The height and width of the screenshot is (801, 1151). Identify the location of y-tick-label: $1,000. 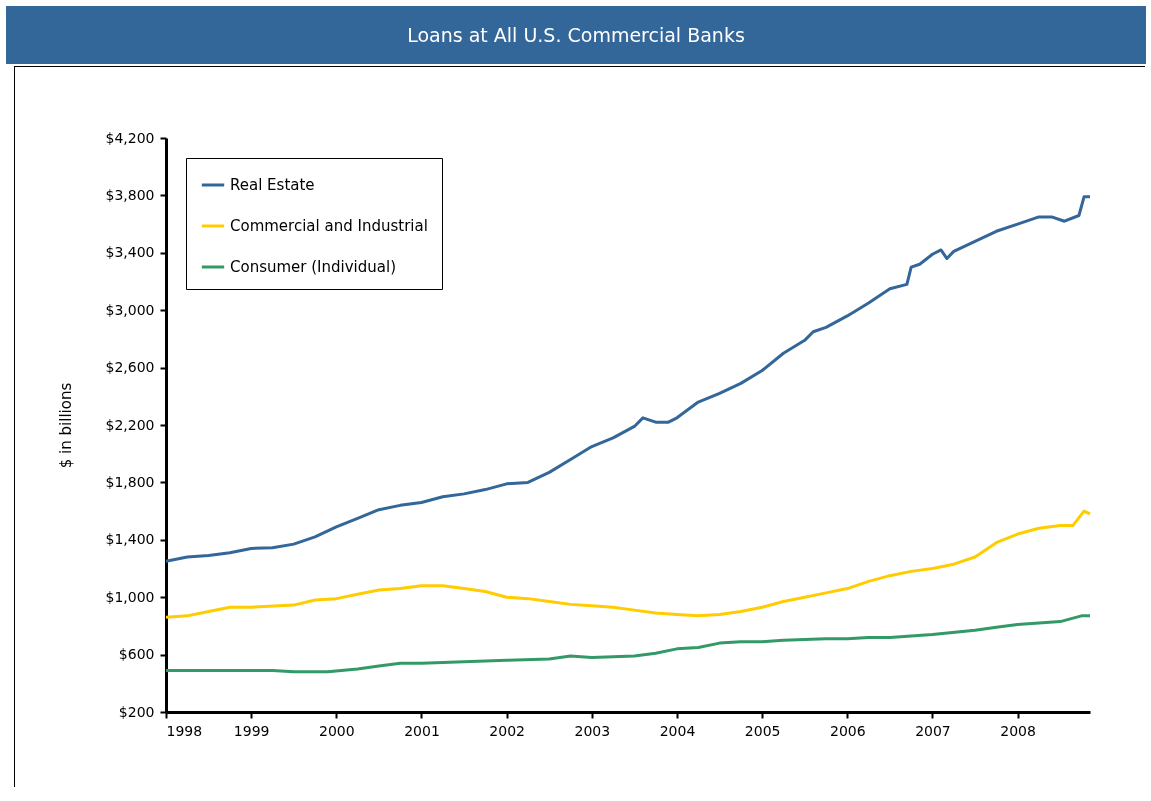
(130, 596).